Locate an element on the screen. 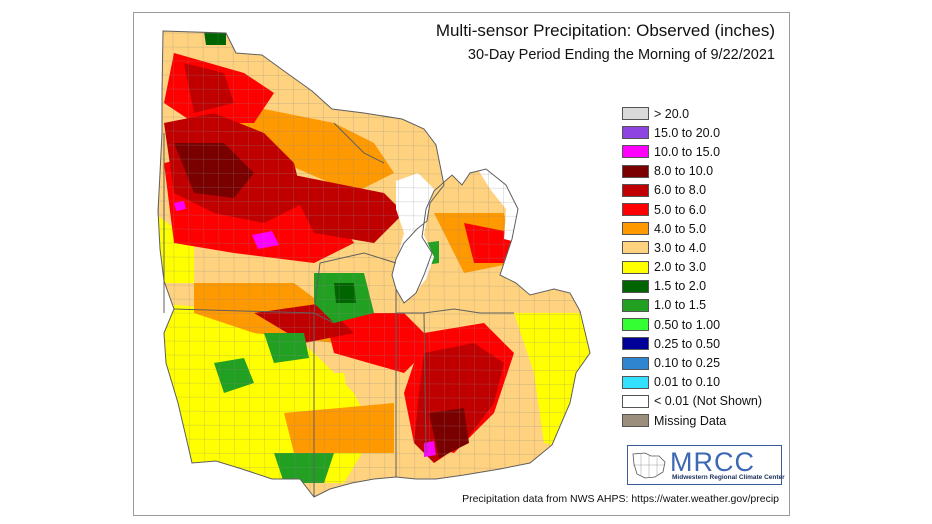 The width and height of the screenshot is (932, 524). legend-item: 8.0 to 10.0 is located at coordinates (702, 171).